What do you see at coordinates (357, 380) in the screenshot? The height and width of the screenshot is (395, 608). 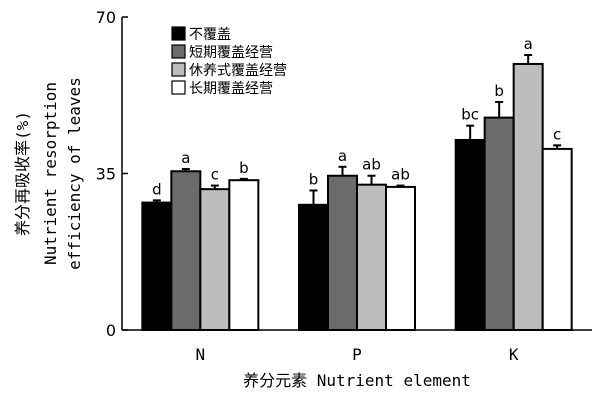 I see `x-axis-title: 养分元素 Nutrient element` at bounding box center [357, 380].